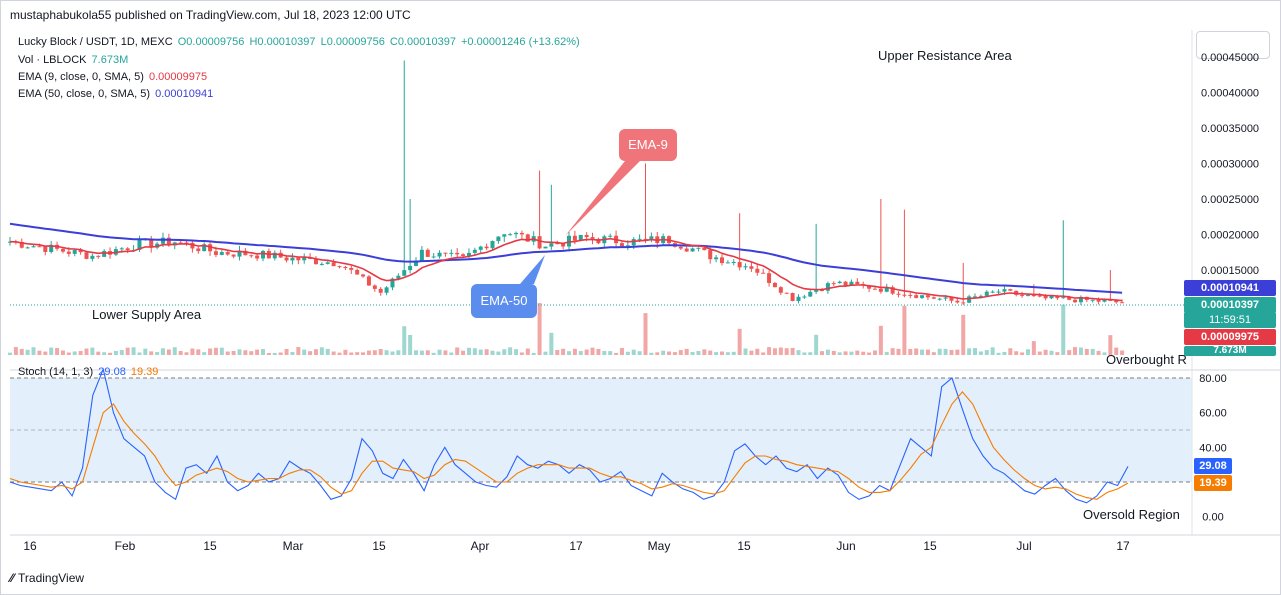 Image resolution: width=1281 pixels, height=595 pixels. I want to click on stoch-tick-label: 80.00, so click(1213, 379).